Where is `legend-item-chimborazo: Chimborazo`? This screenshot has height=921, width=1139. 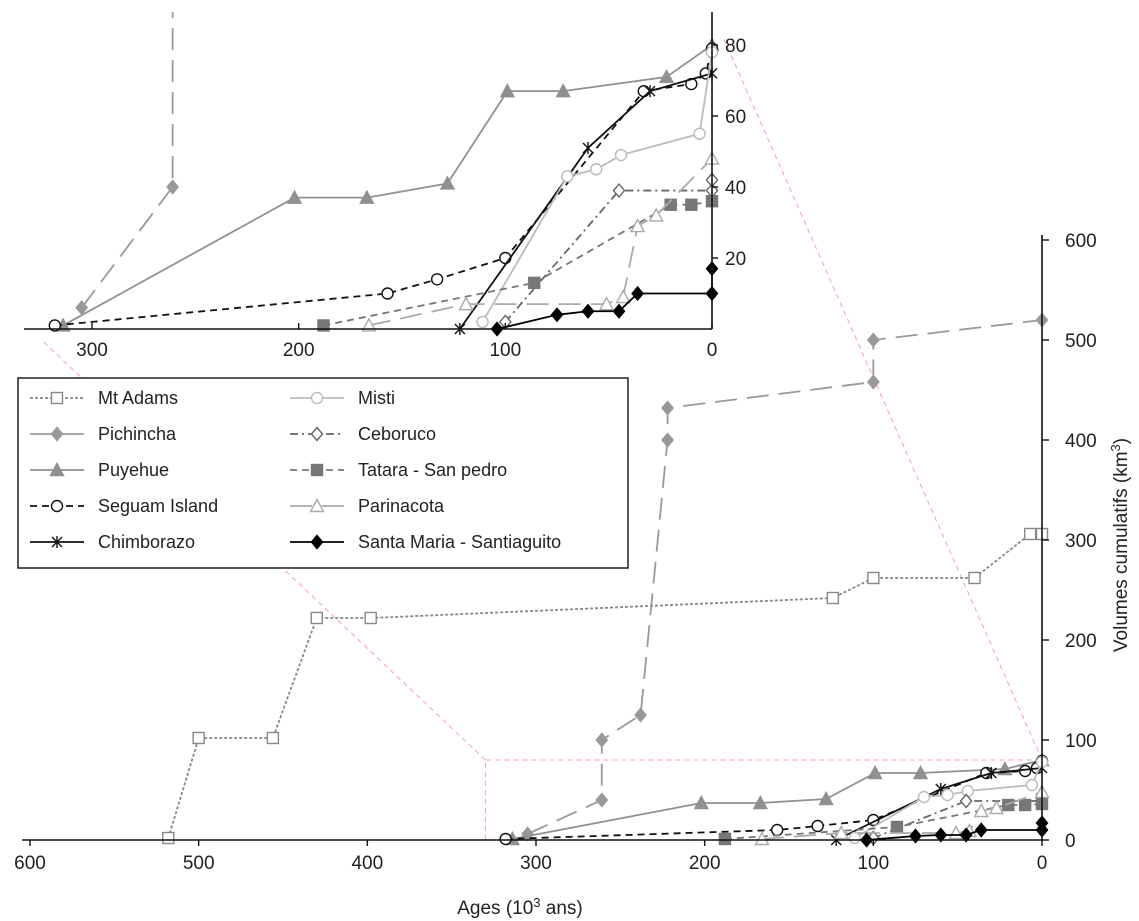 legend-item-chimborazo: Chimborazo is located at coordinates (112, 542).